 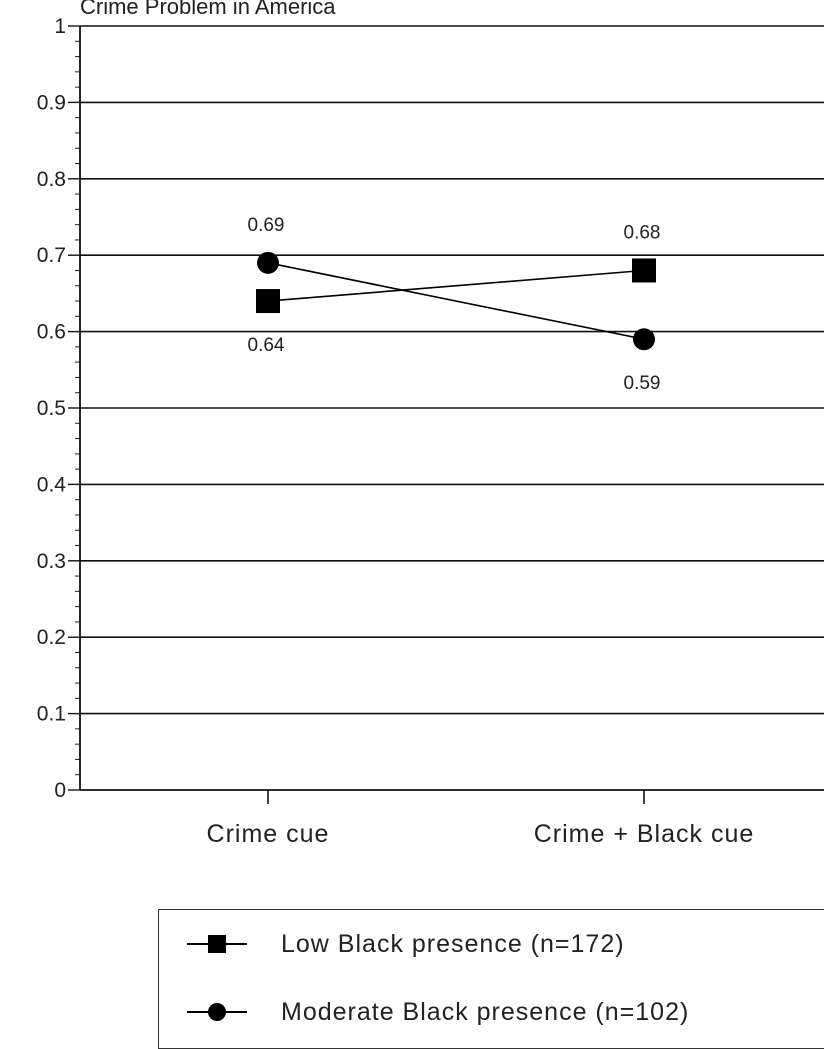 I want to click on legend-square-marker-icon, so click(x=217, y=944).